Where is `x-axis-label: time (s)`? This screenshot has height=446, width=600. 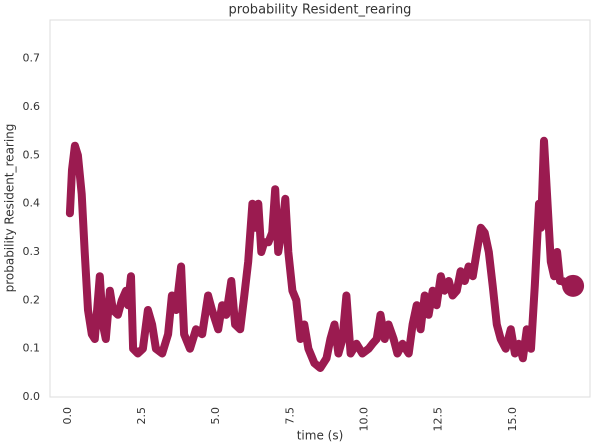 x-axis-label: time (s) is located at coordinates (320, 436).